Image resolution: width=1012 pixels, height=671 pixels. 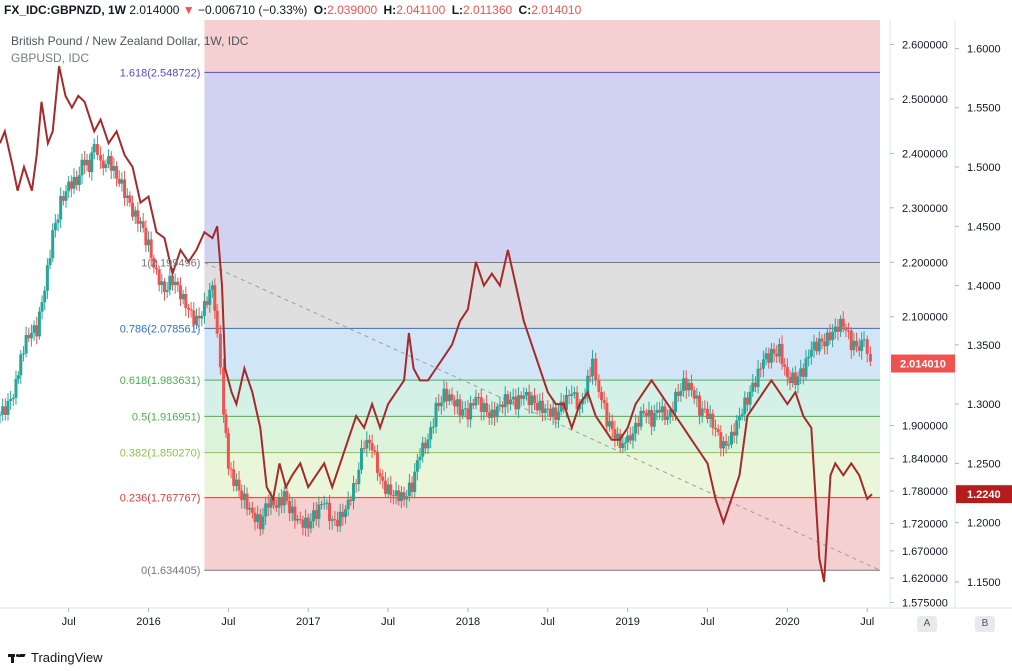 What do you see at coordinates (984, 109) in the screenshot?
I see `axis-b-label: 1.5500` at bounding box center [984, 109].